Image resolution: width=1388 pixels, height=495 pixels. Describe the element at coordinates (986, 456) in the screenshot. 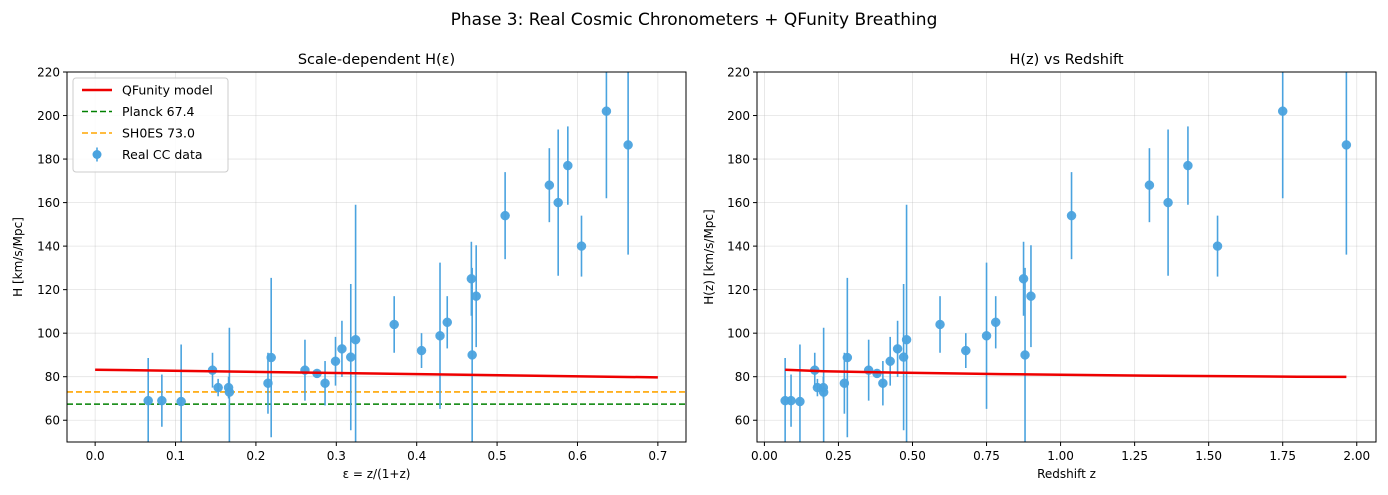

I see `x-tick-label: 0.75` at that location.